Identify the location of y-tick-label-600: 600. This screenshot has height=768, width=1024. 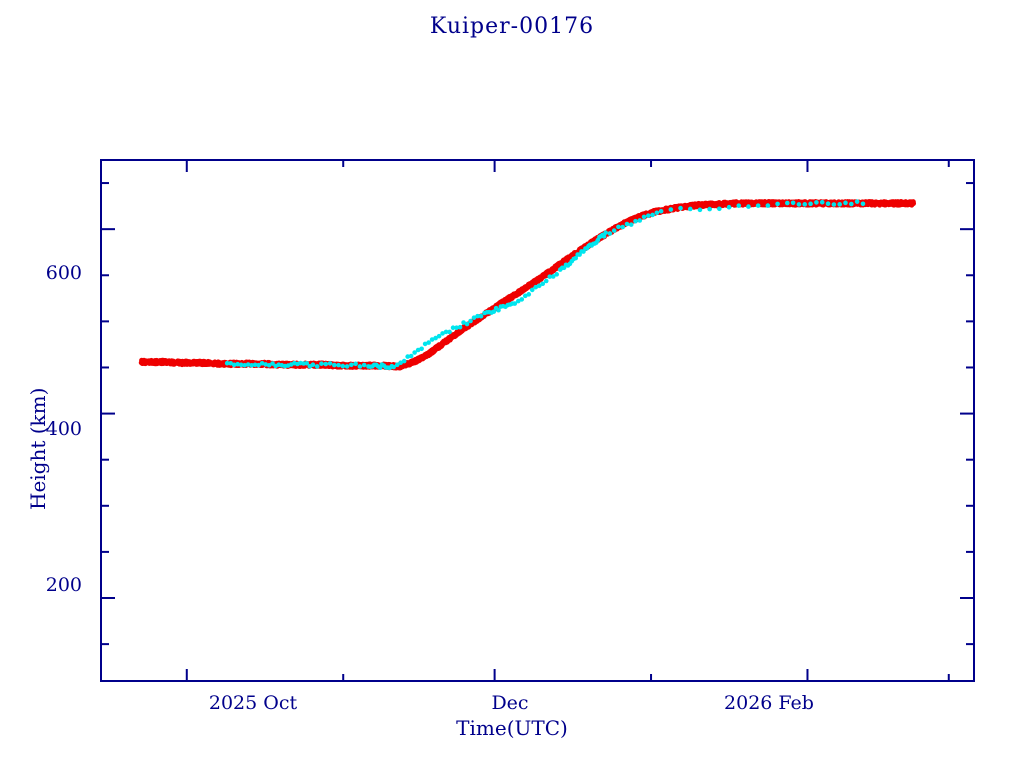
(63, 273).